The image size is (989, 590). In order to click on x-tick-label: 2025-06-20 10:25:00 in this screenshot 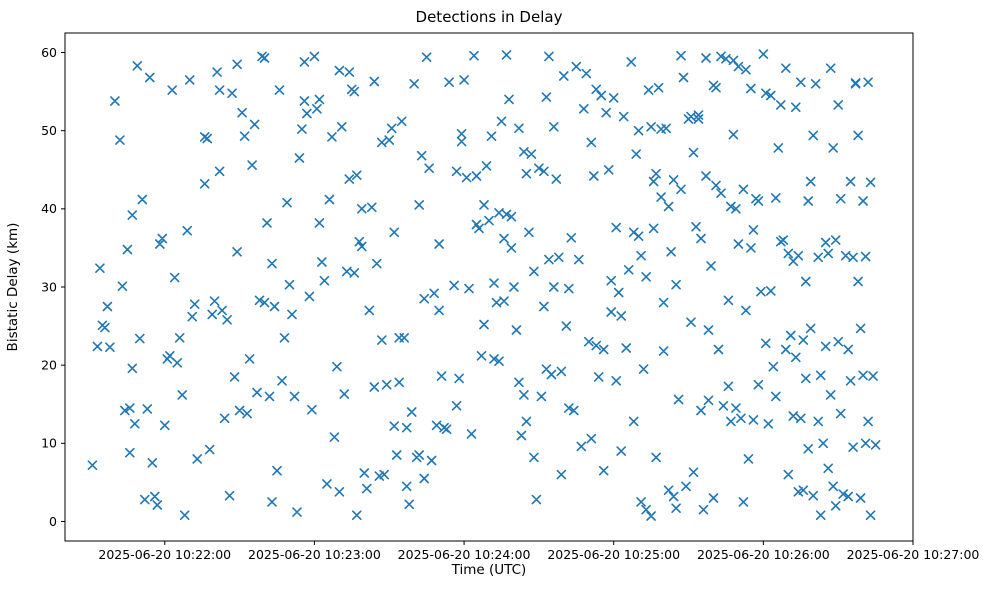, I will do `click(613, 554)`.